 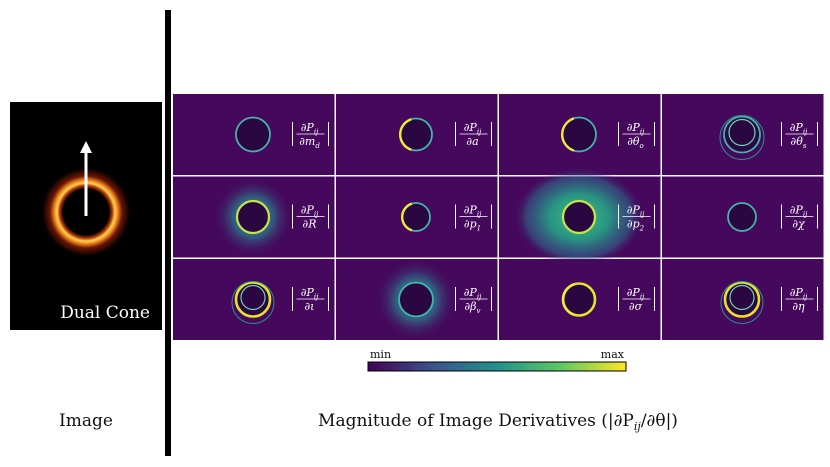 I want to click on derivative-panel: ∂Pij∂md, so click(x=254, y=134).